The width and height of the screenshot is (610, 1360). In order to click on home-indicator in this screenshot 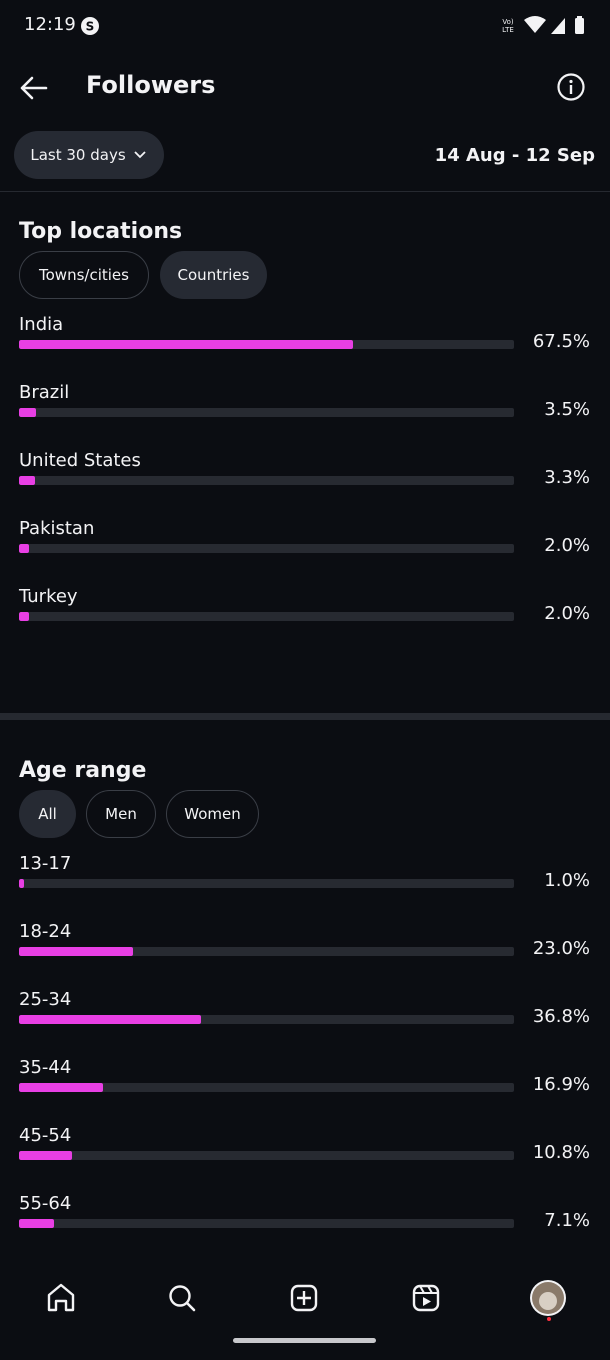, I will do `click(304, 1340)`.